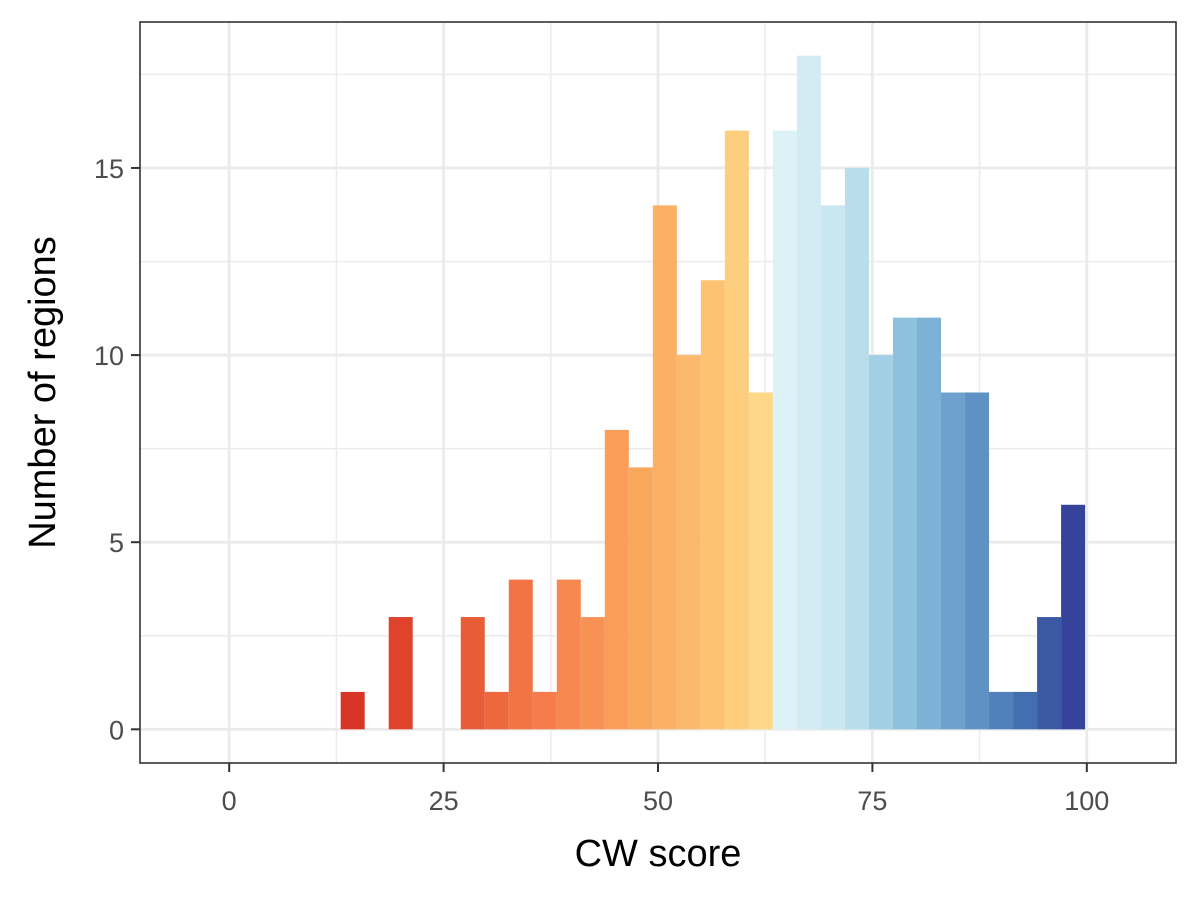  I want to click on x-tick-label: 75, so click(872, 801).